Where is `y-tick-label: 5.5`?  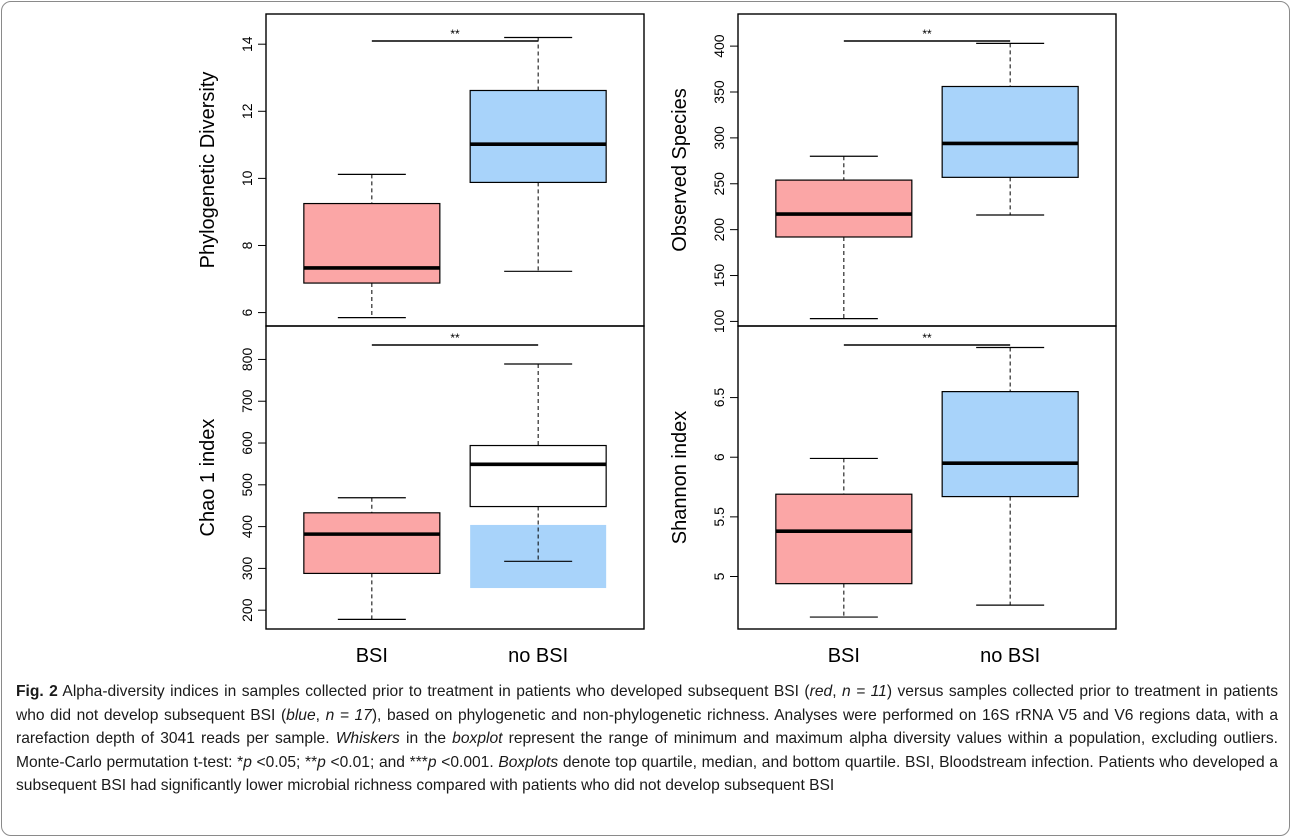
y-tick-label: 5.5 is located at coordinates (719, 517).